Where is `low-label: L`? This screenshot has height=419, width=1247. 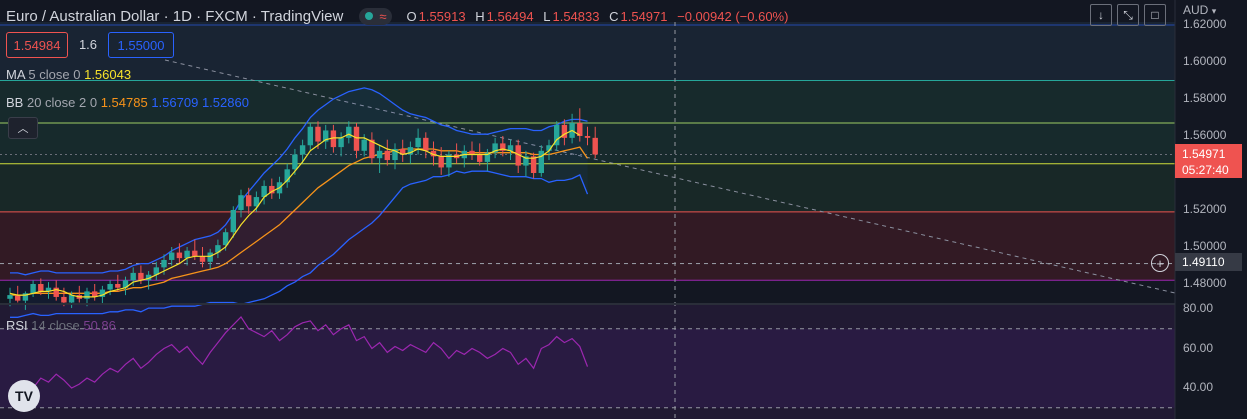 low-label: L is located at coordinates (547, 16).